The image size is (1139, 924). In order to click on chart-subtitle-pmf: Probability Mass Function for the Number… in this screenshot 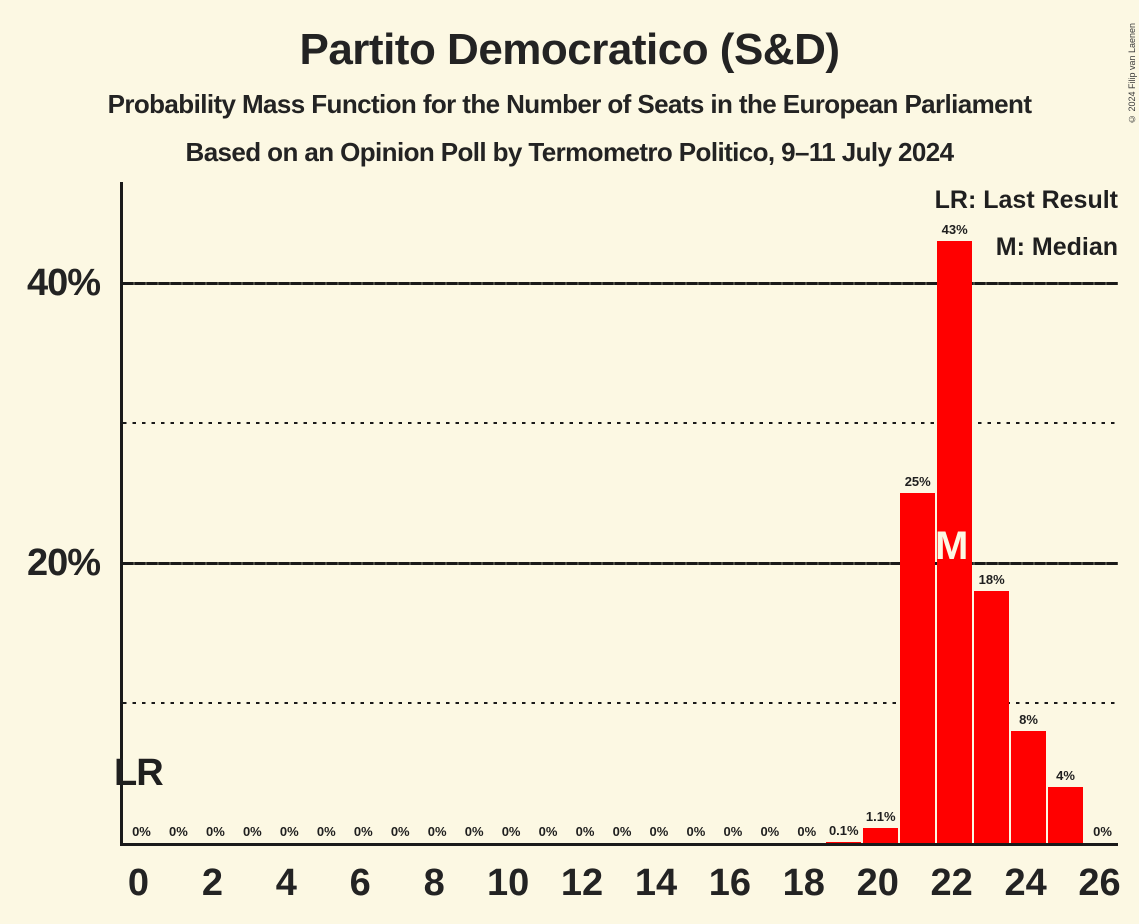, I will do `click(569, 104)`.